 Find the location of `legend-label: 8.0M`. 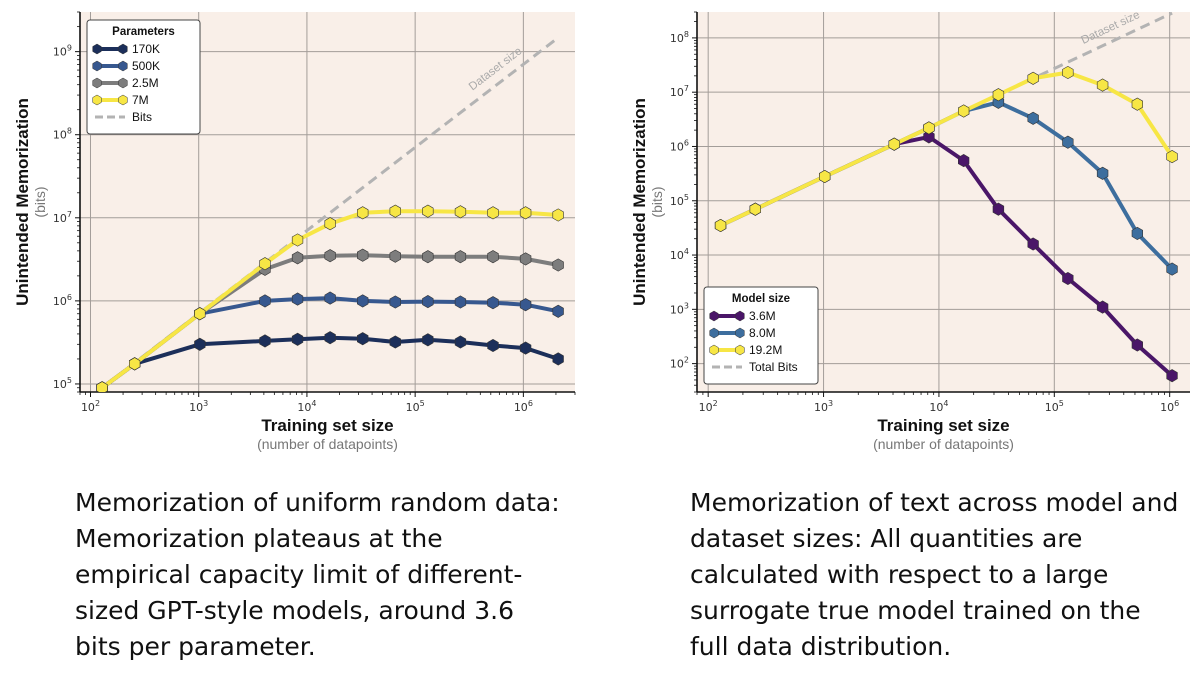

legend-label: 8.0M is located at coordinates (762, 333).